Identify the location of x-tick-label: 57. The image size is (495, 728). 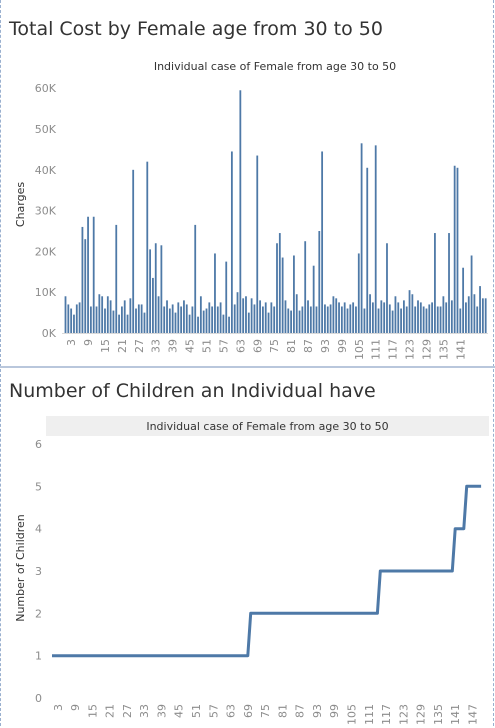
(213, 711).